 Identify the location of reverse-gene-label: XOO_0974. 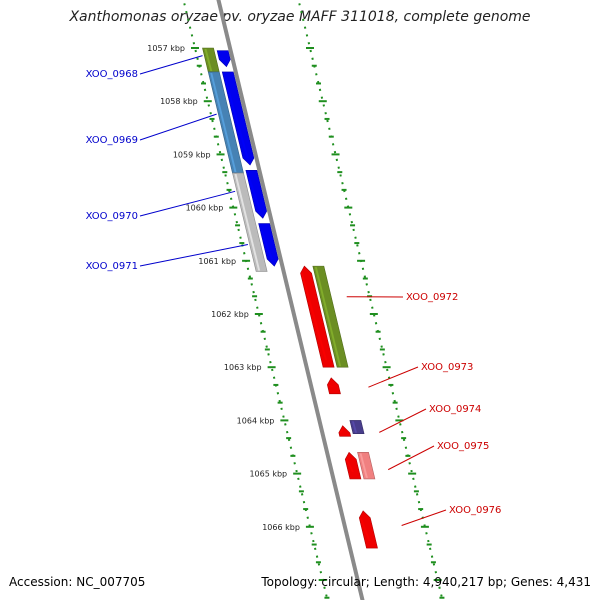
(455, 409).